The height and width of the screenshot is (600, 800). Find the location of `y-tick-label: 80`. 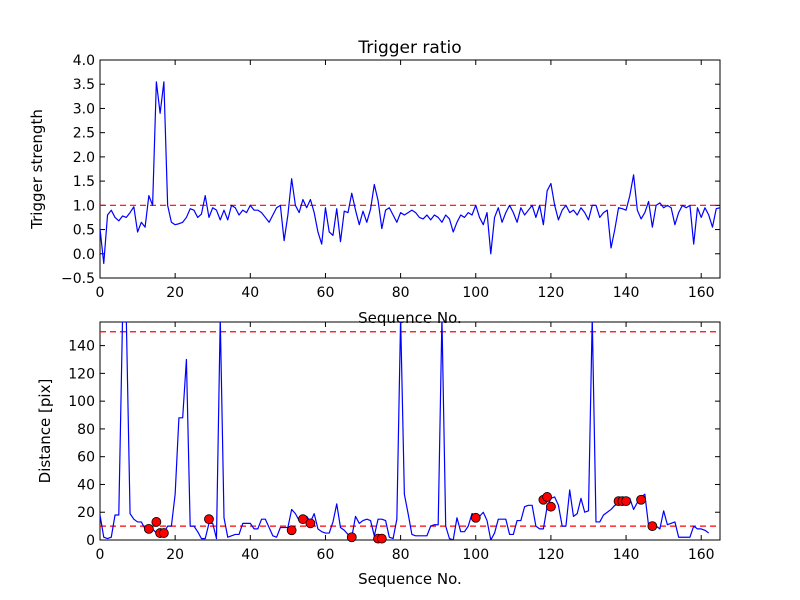

y-tick-label: 80 is located at coordinates (86, 430).